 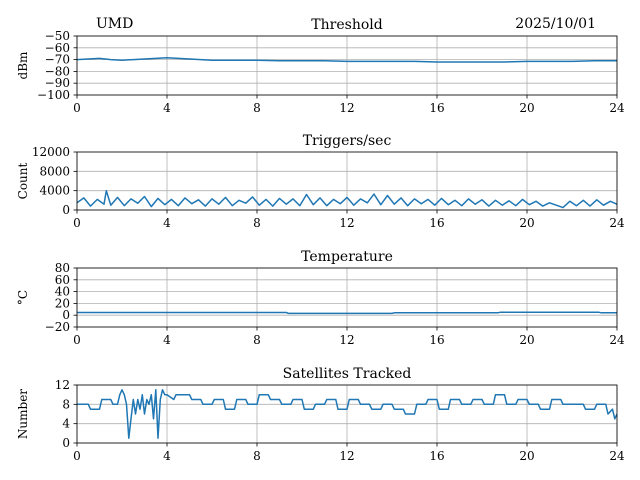 I want to click on triggers-x-tick-label: 4, so click(x=167, y=223).